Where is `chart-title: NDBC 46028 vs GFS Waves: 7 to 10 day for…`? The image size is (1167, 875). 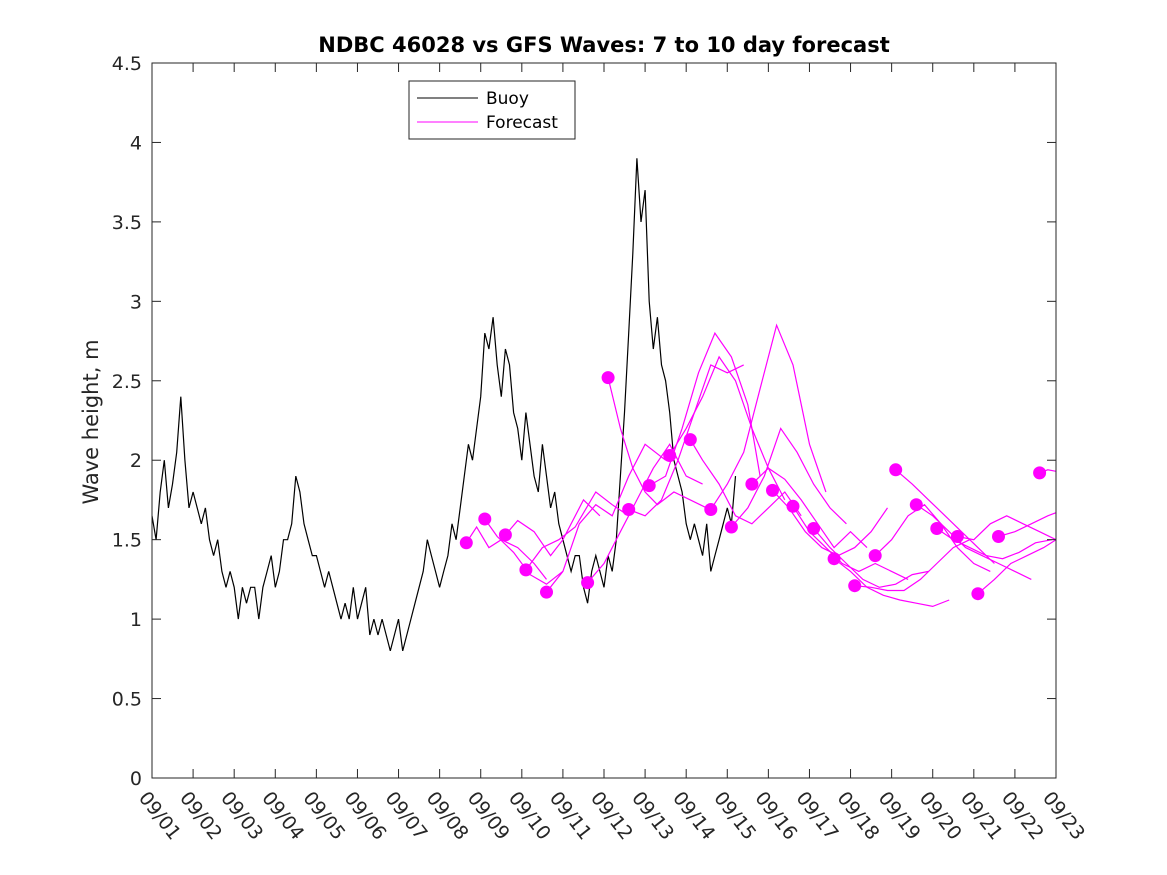
chart-title: NDBC 46028 vs GFS Waves: 7 to 10 day for… is located at coordinates (603, 45).